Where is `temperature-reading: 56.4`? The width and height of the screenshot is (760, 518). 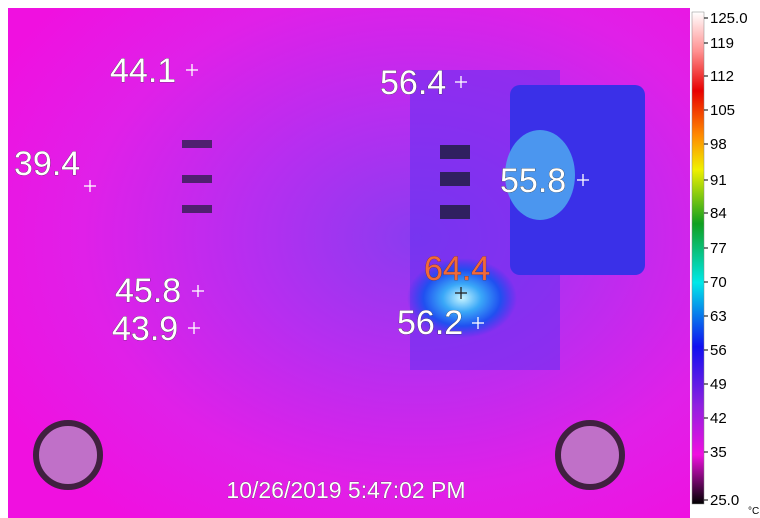
temperature-reading: 56.4 is located at coordinates (413, 83).